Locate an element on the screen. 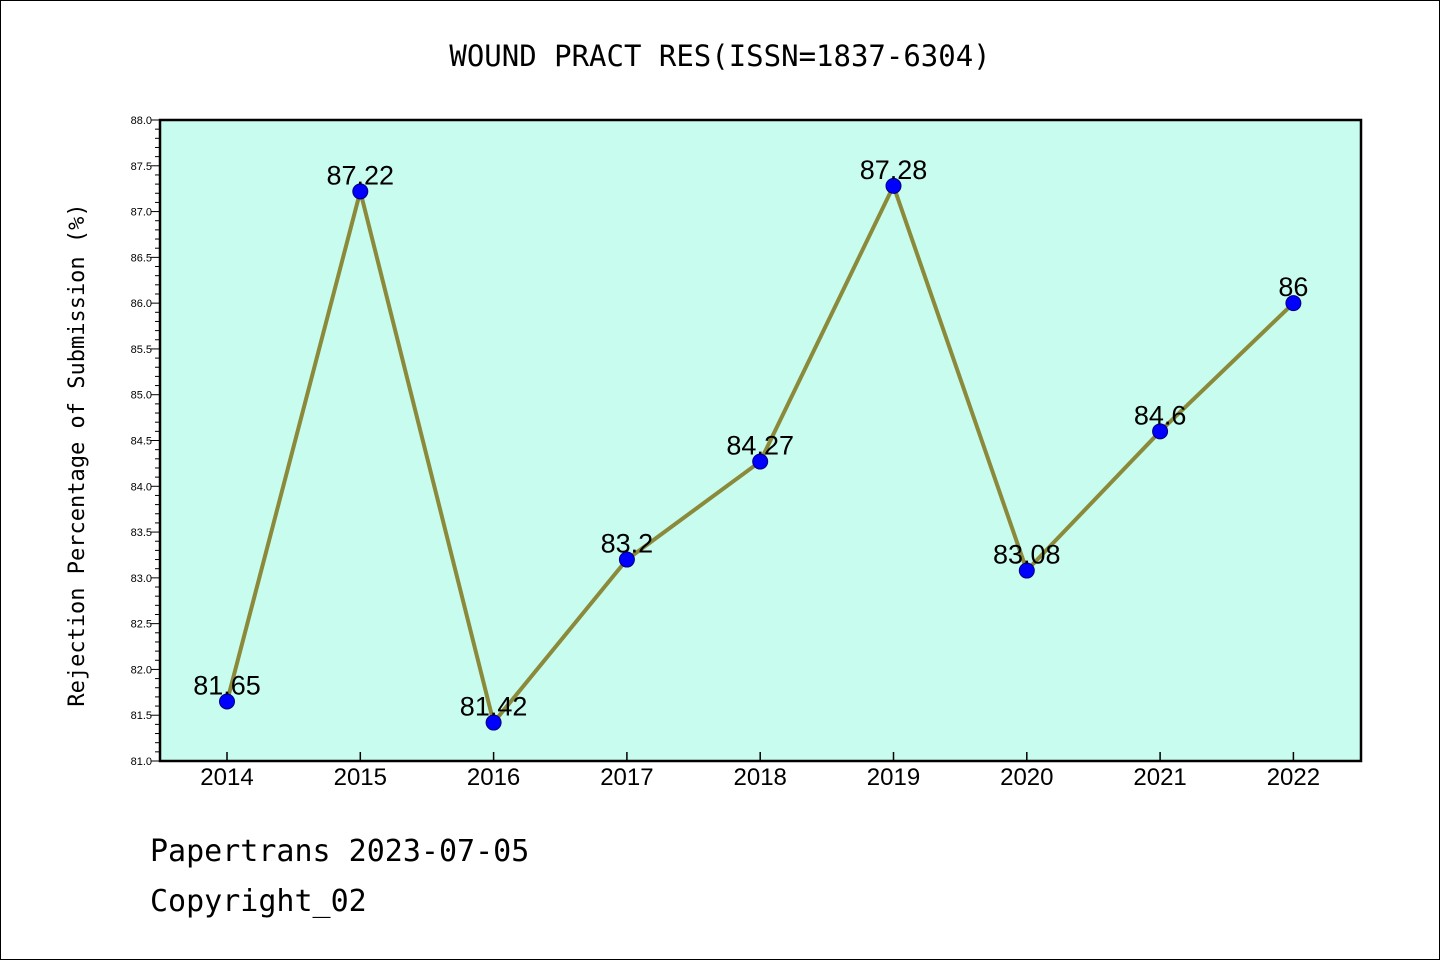 This screenshot has width=1440, height=960. x-tick-label: 2021 is located at coordinates (1159, 777).